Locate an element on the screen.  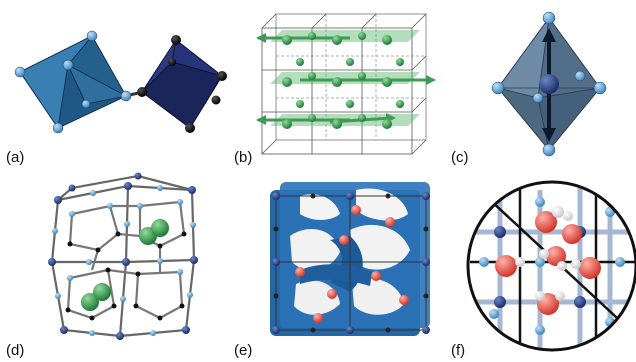
panel-b-atoms is located at coordinates (343, 80).